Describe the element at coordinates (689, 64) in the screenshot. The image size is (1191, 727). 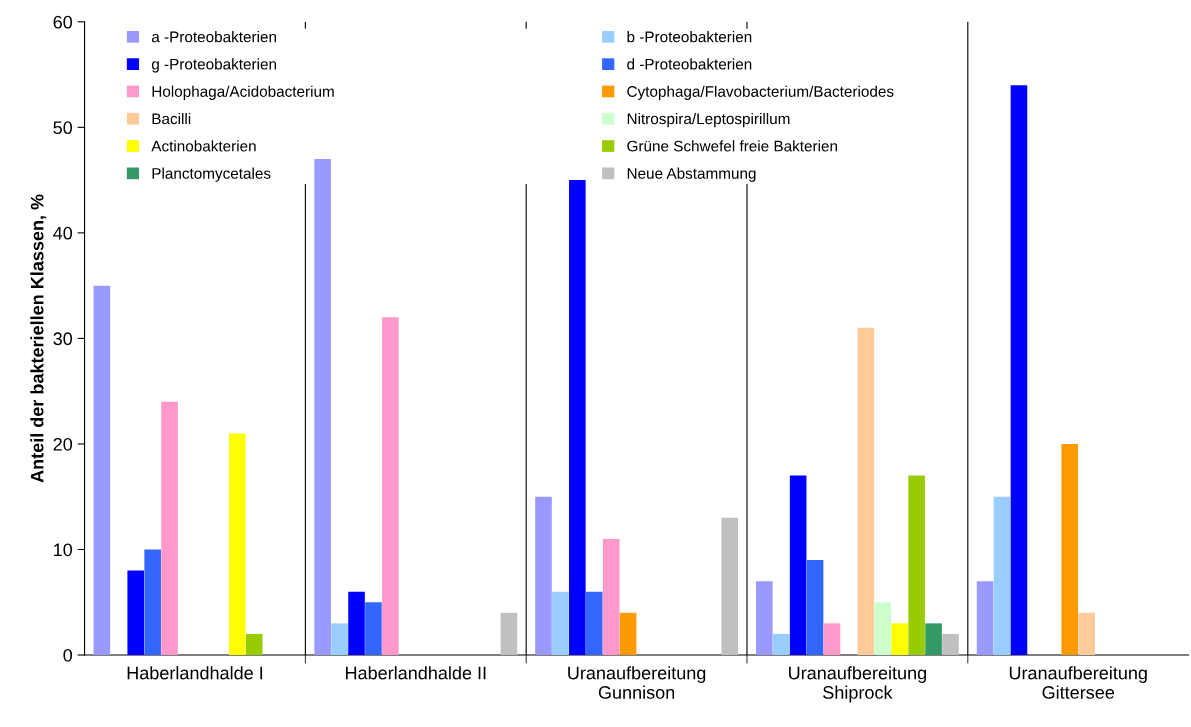
I see `legend-label: d -Proteobakterien` at that location.